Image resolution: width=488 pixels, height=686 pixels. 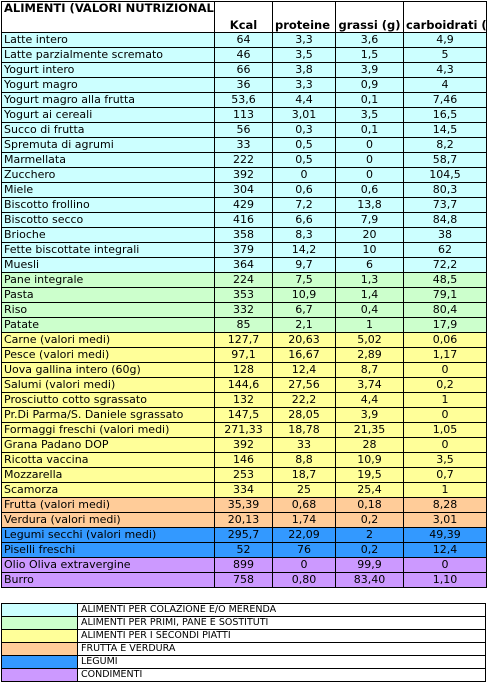 What do you see at coordinates (243, 385) in the screenshot?
I see `kcal-cell: 144,6` at bounding box center [243, 385].